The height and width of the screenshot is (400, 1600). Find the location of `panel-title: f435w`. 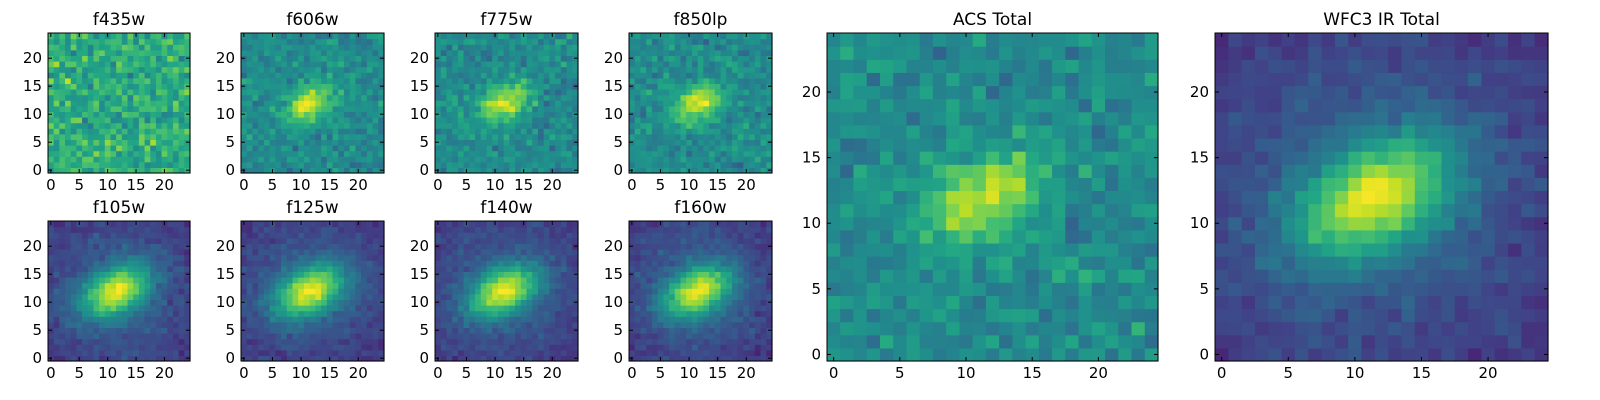

panel-title: f435w is located at coordinates (119, 20).